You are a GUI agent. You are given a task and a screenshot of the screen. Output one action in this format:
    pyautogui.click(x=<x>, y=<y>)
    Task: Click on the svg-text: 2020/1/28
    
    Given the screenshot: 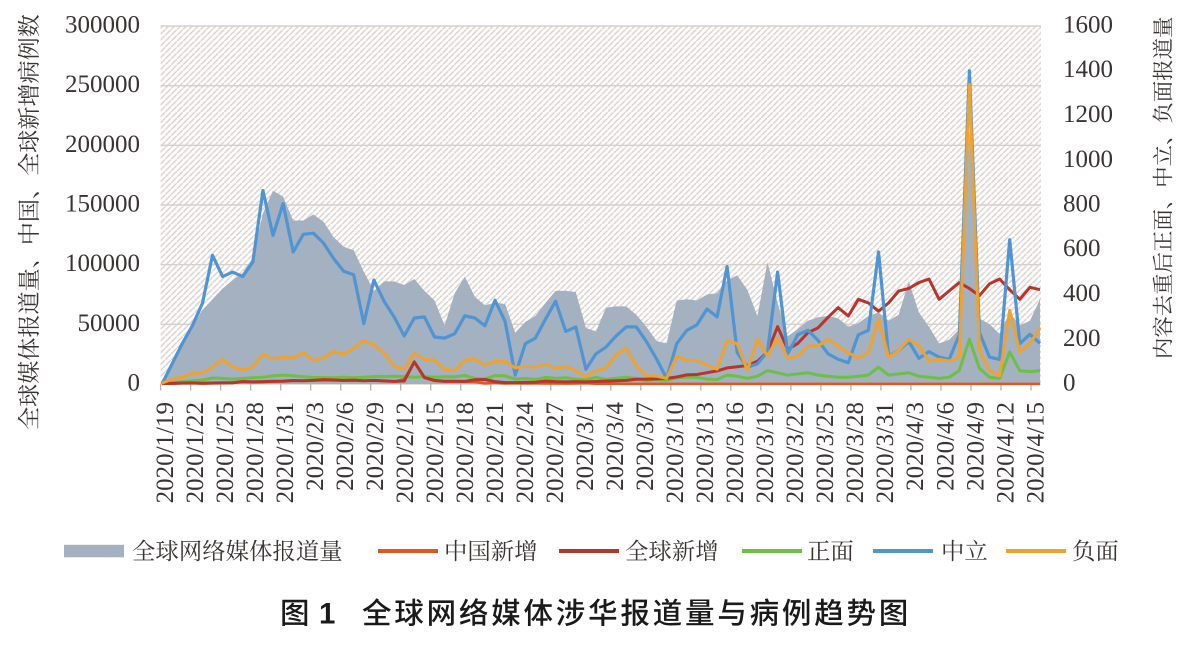 What is the action you would take?
    pyautogui.click(x=255, y=452)
    